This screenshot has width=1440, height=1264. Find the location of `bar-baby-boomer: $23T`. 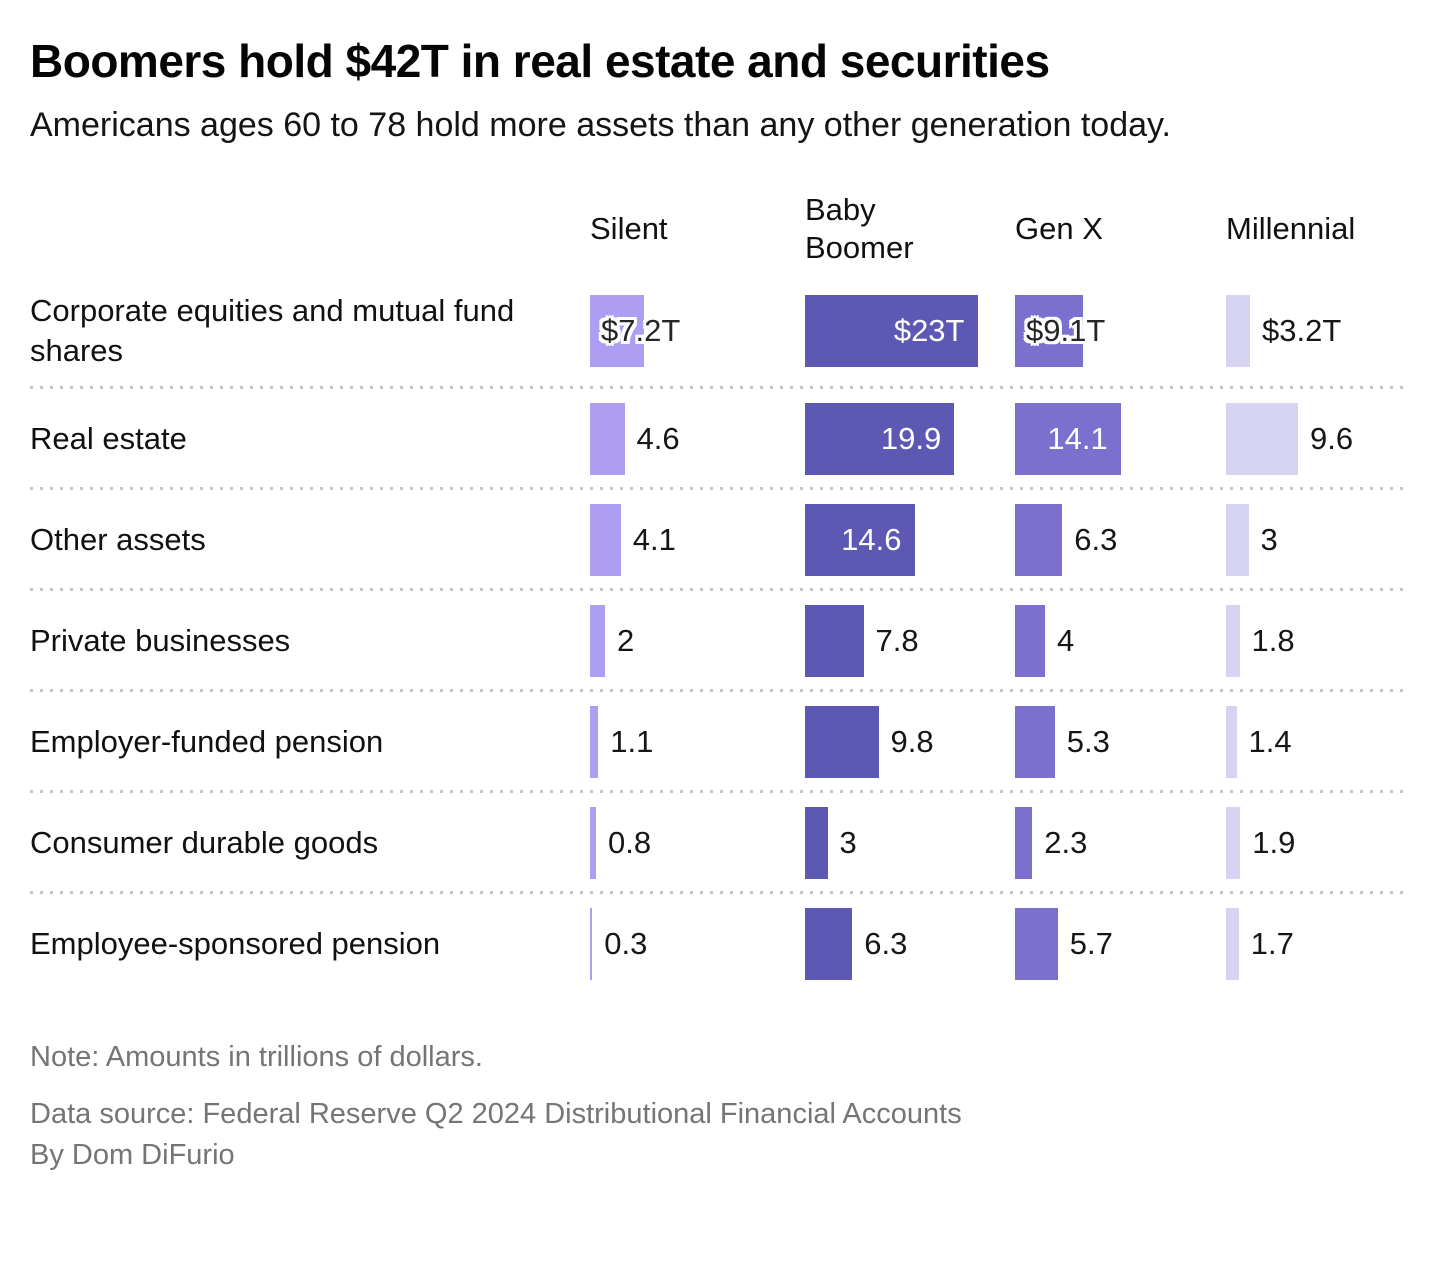

bar-baby-boomer: $23T is located at coordinates (891, 330).